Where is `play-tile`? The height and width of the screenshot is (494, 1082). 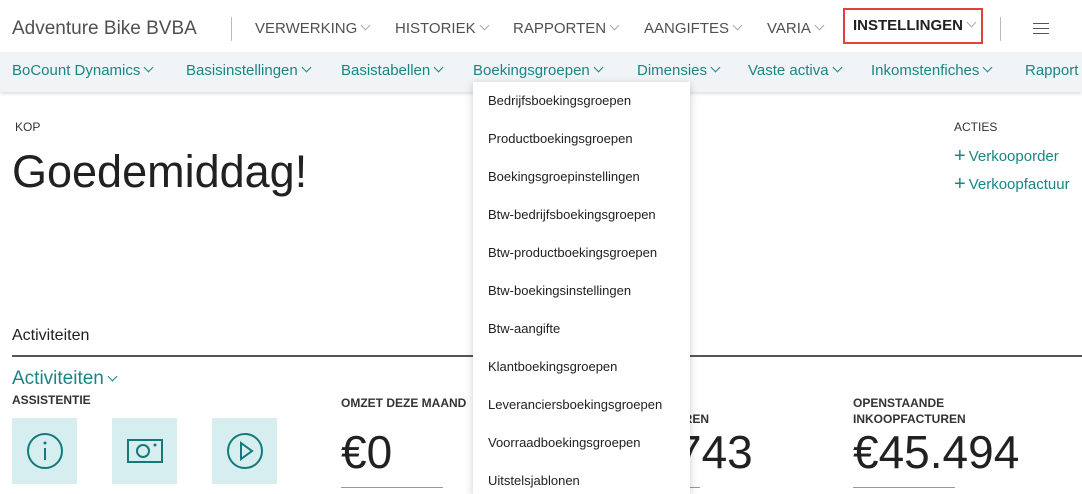
play-tile is located at coordinates (244, 451).